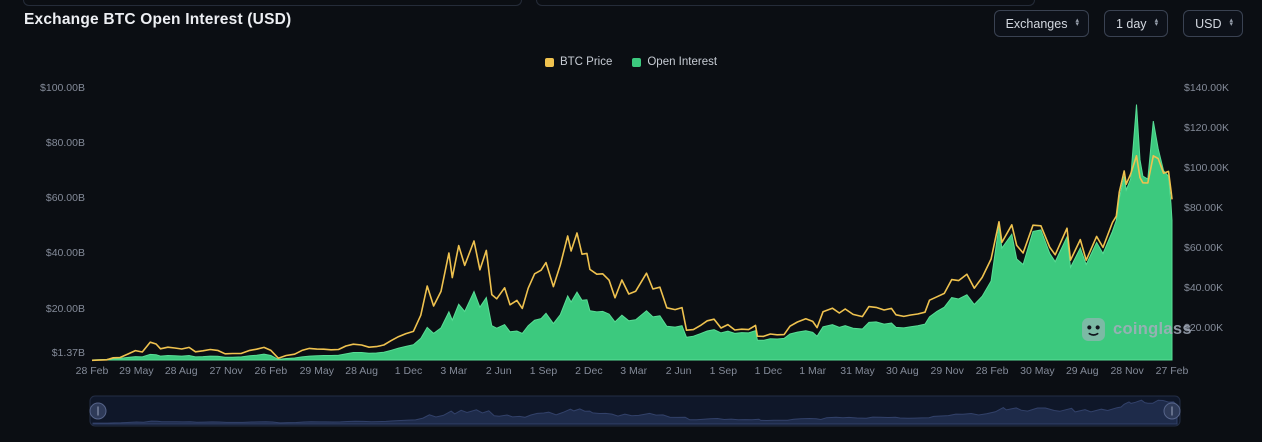 The image size is (1262, 442). What do you see at coordinates (682, 62) in the screenshot?
I see `legend-label-open-interest: Open Interest` at bounding box center [682, 62].